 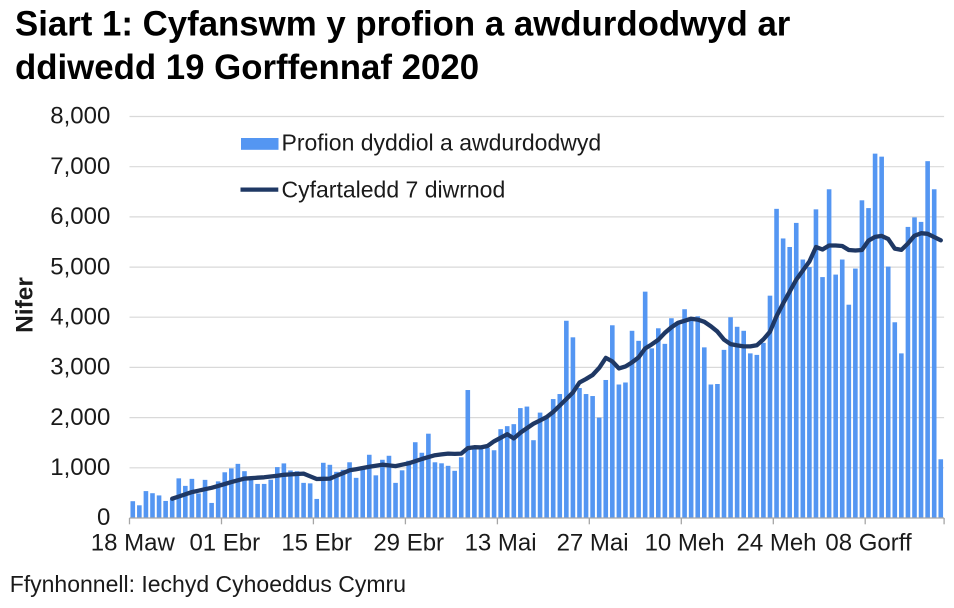 I want to click on svg-text: 13 Mai, so click(x=501, y=543).